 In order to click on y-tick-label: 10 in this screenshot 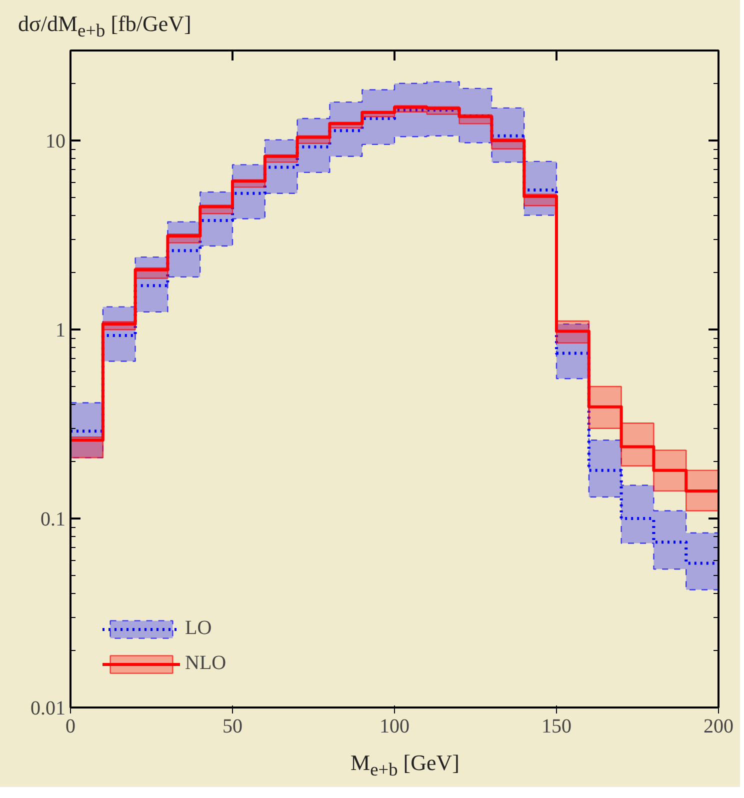, I will do `click(56, 141)`.